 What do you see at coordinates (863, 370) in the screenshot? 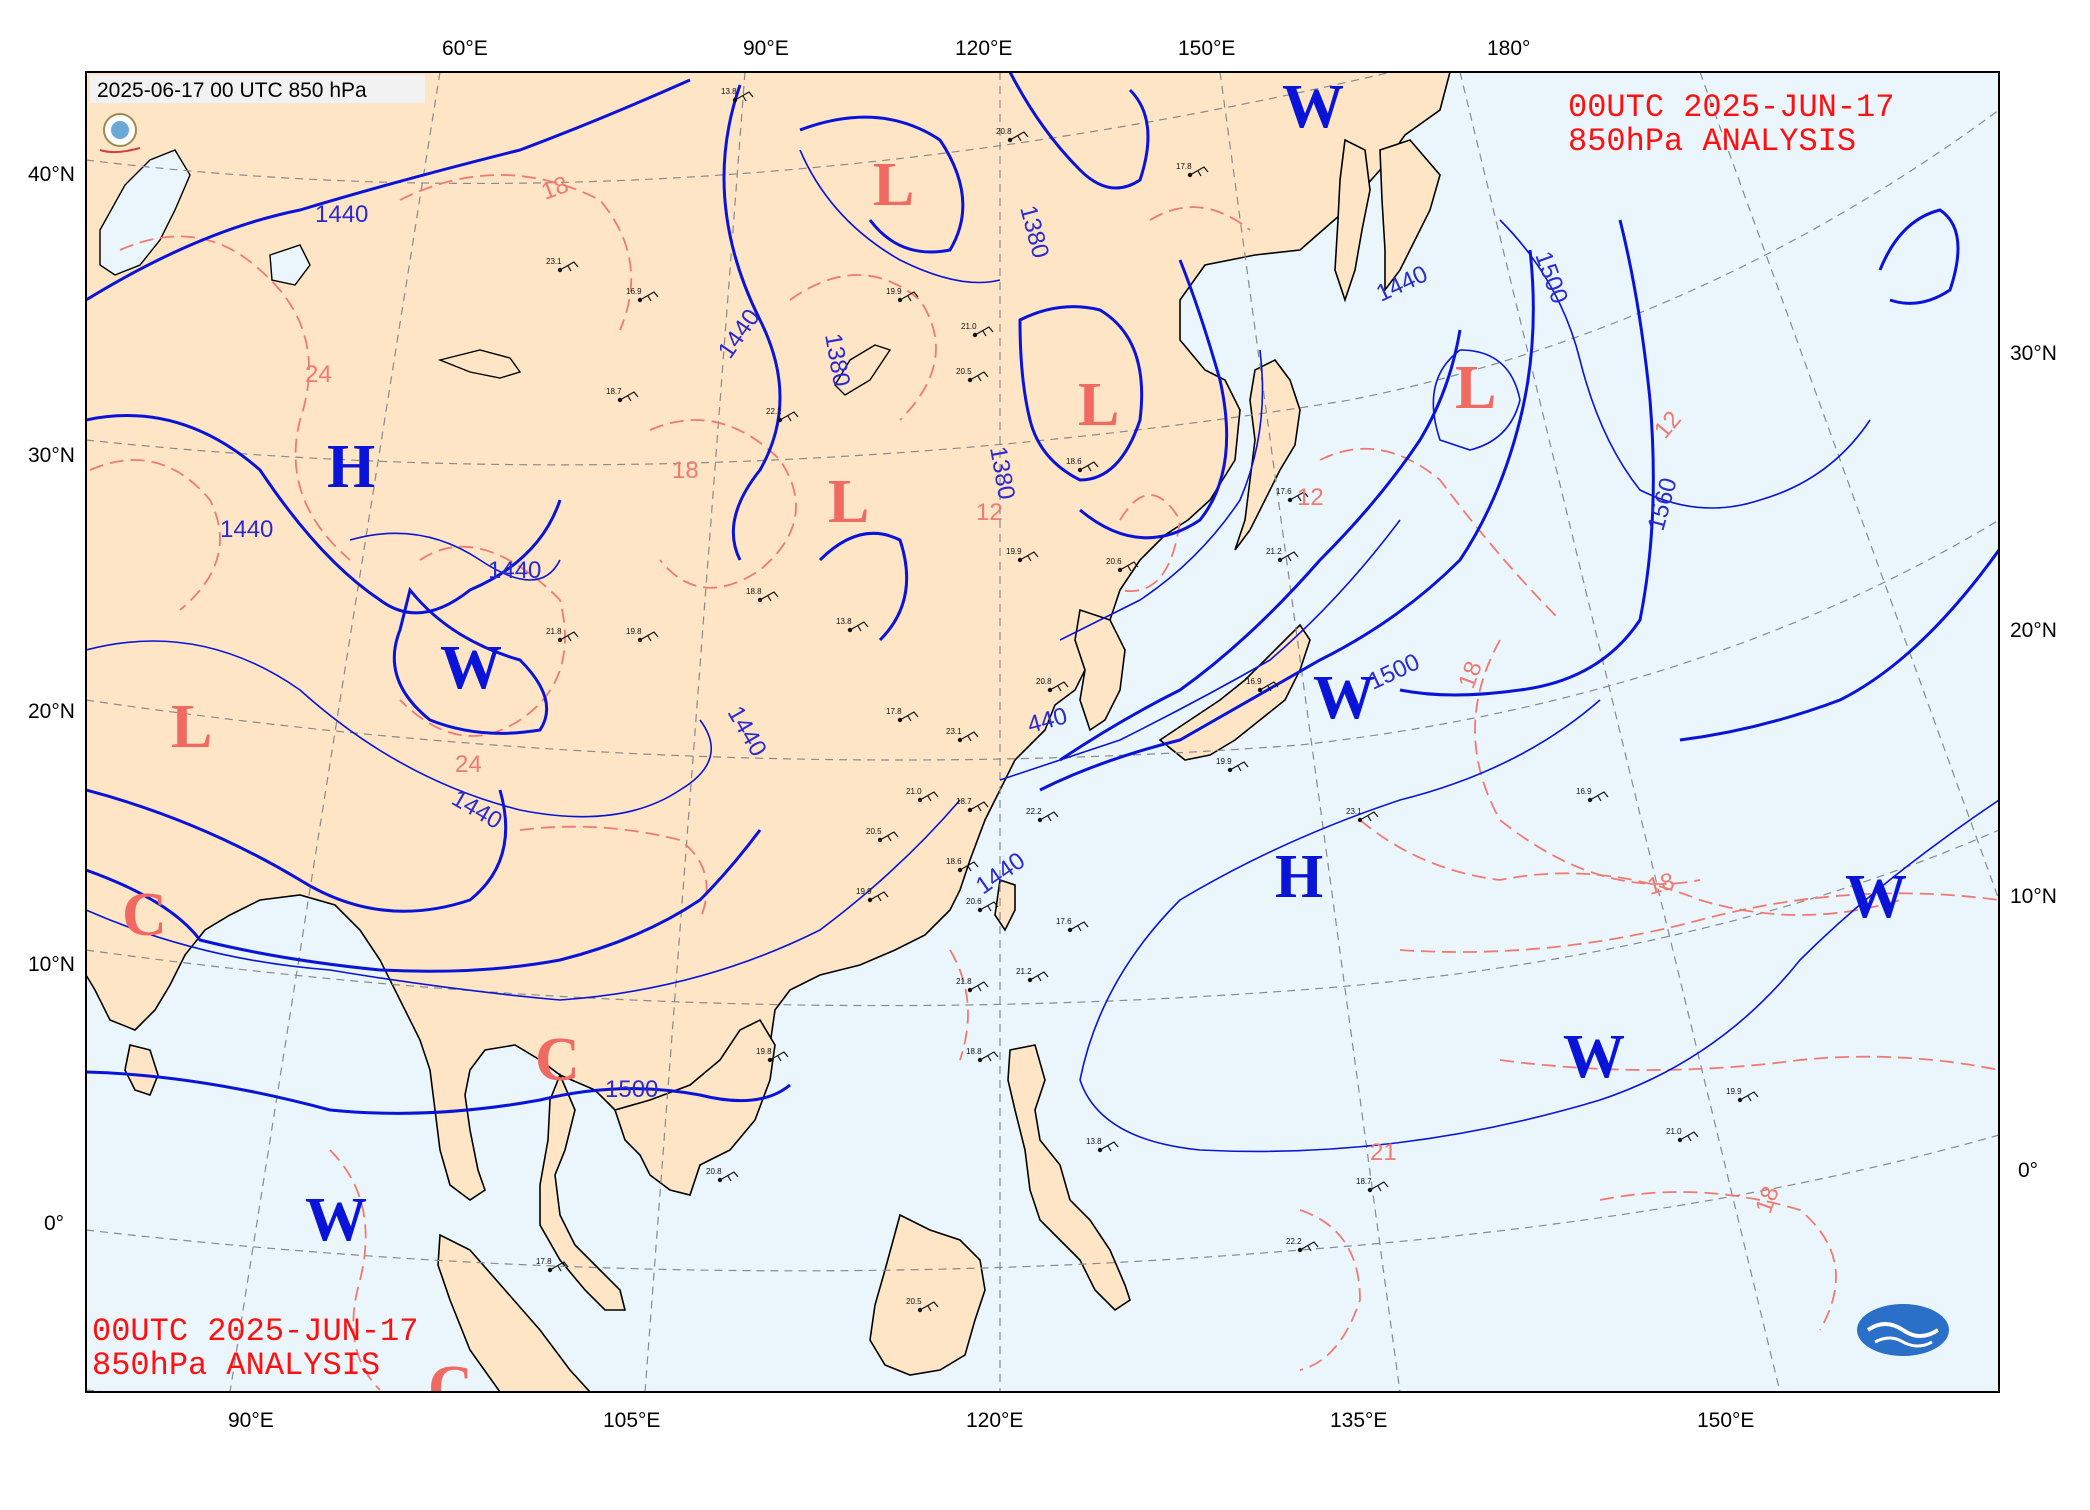
I see `lake-baikal` at bounding box center [863, 370].